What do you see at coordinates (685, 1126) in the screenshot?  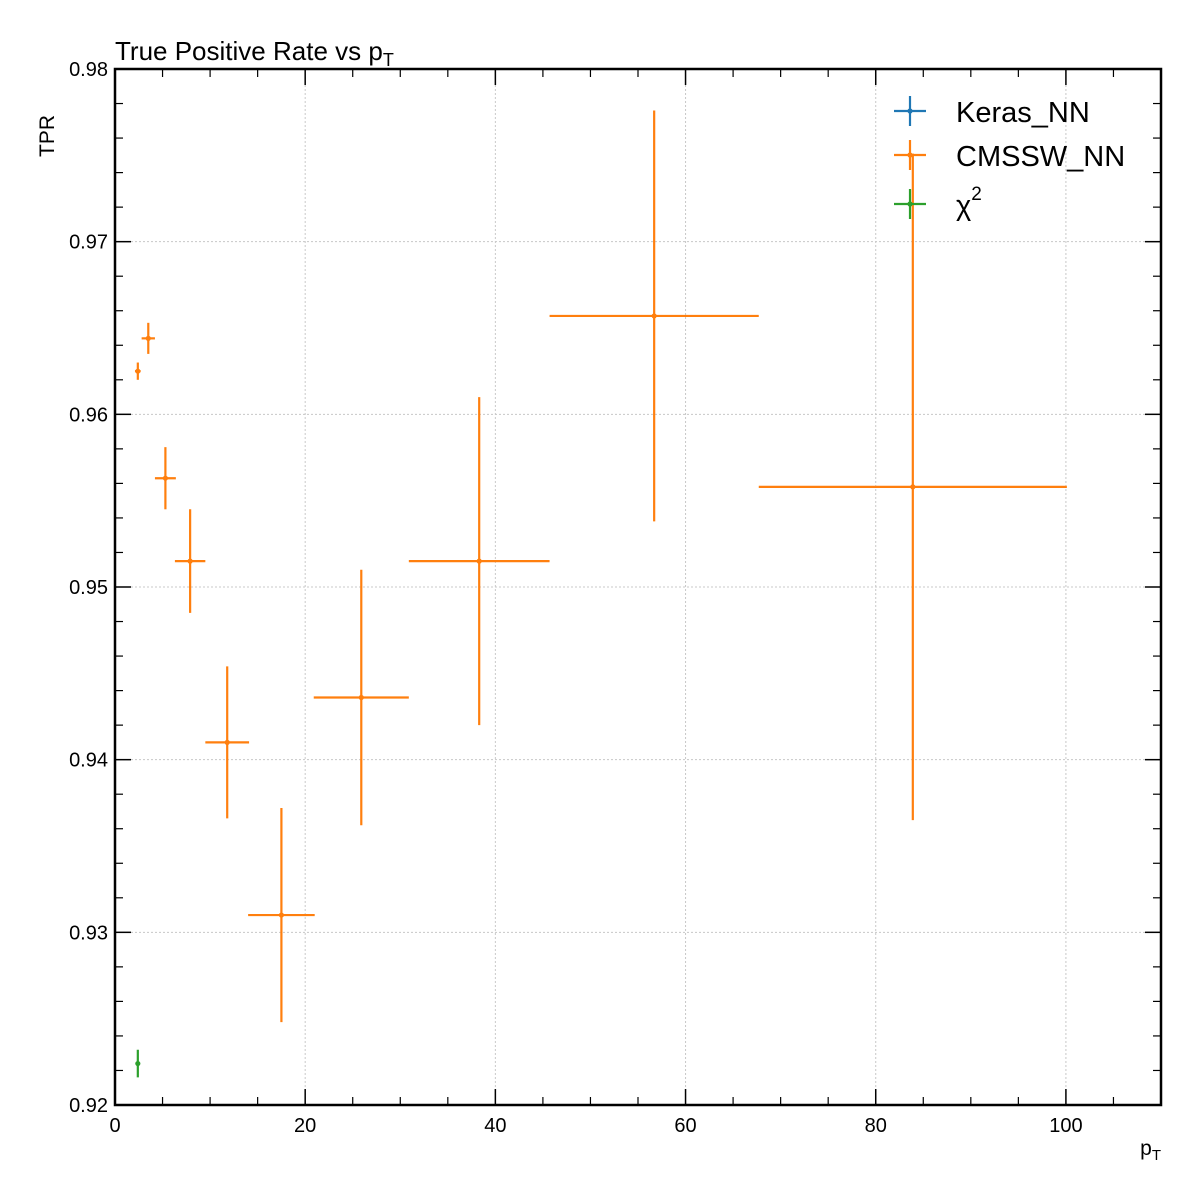 I see `x-tick-label: 60` at bounding box center [685, 1126].